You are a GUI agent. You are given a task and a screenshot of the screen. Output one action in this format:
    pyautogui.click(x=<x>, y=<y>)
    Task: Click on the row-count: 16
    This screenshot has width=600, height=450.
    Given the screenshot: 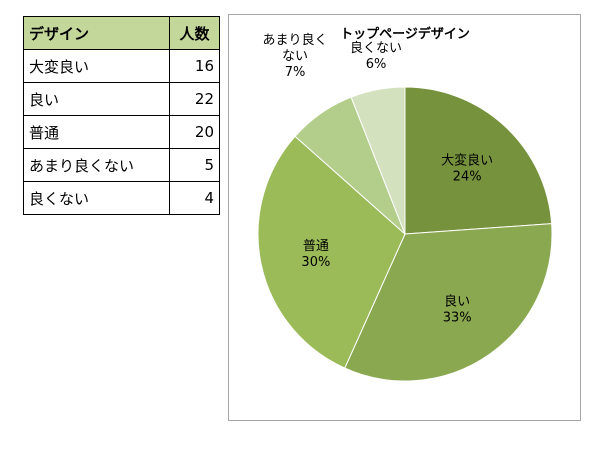 What is the action you would take?
    pyautogui.click(x=194, y=66)
    